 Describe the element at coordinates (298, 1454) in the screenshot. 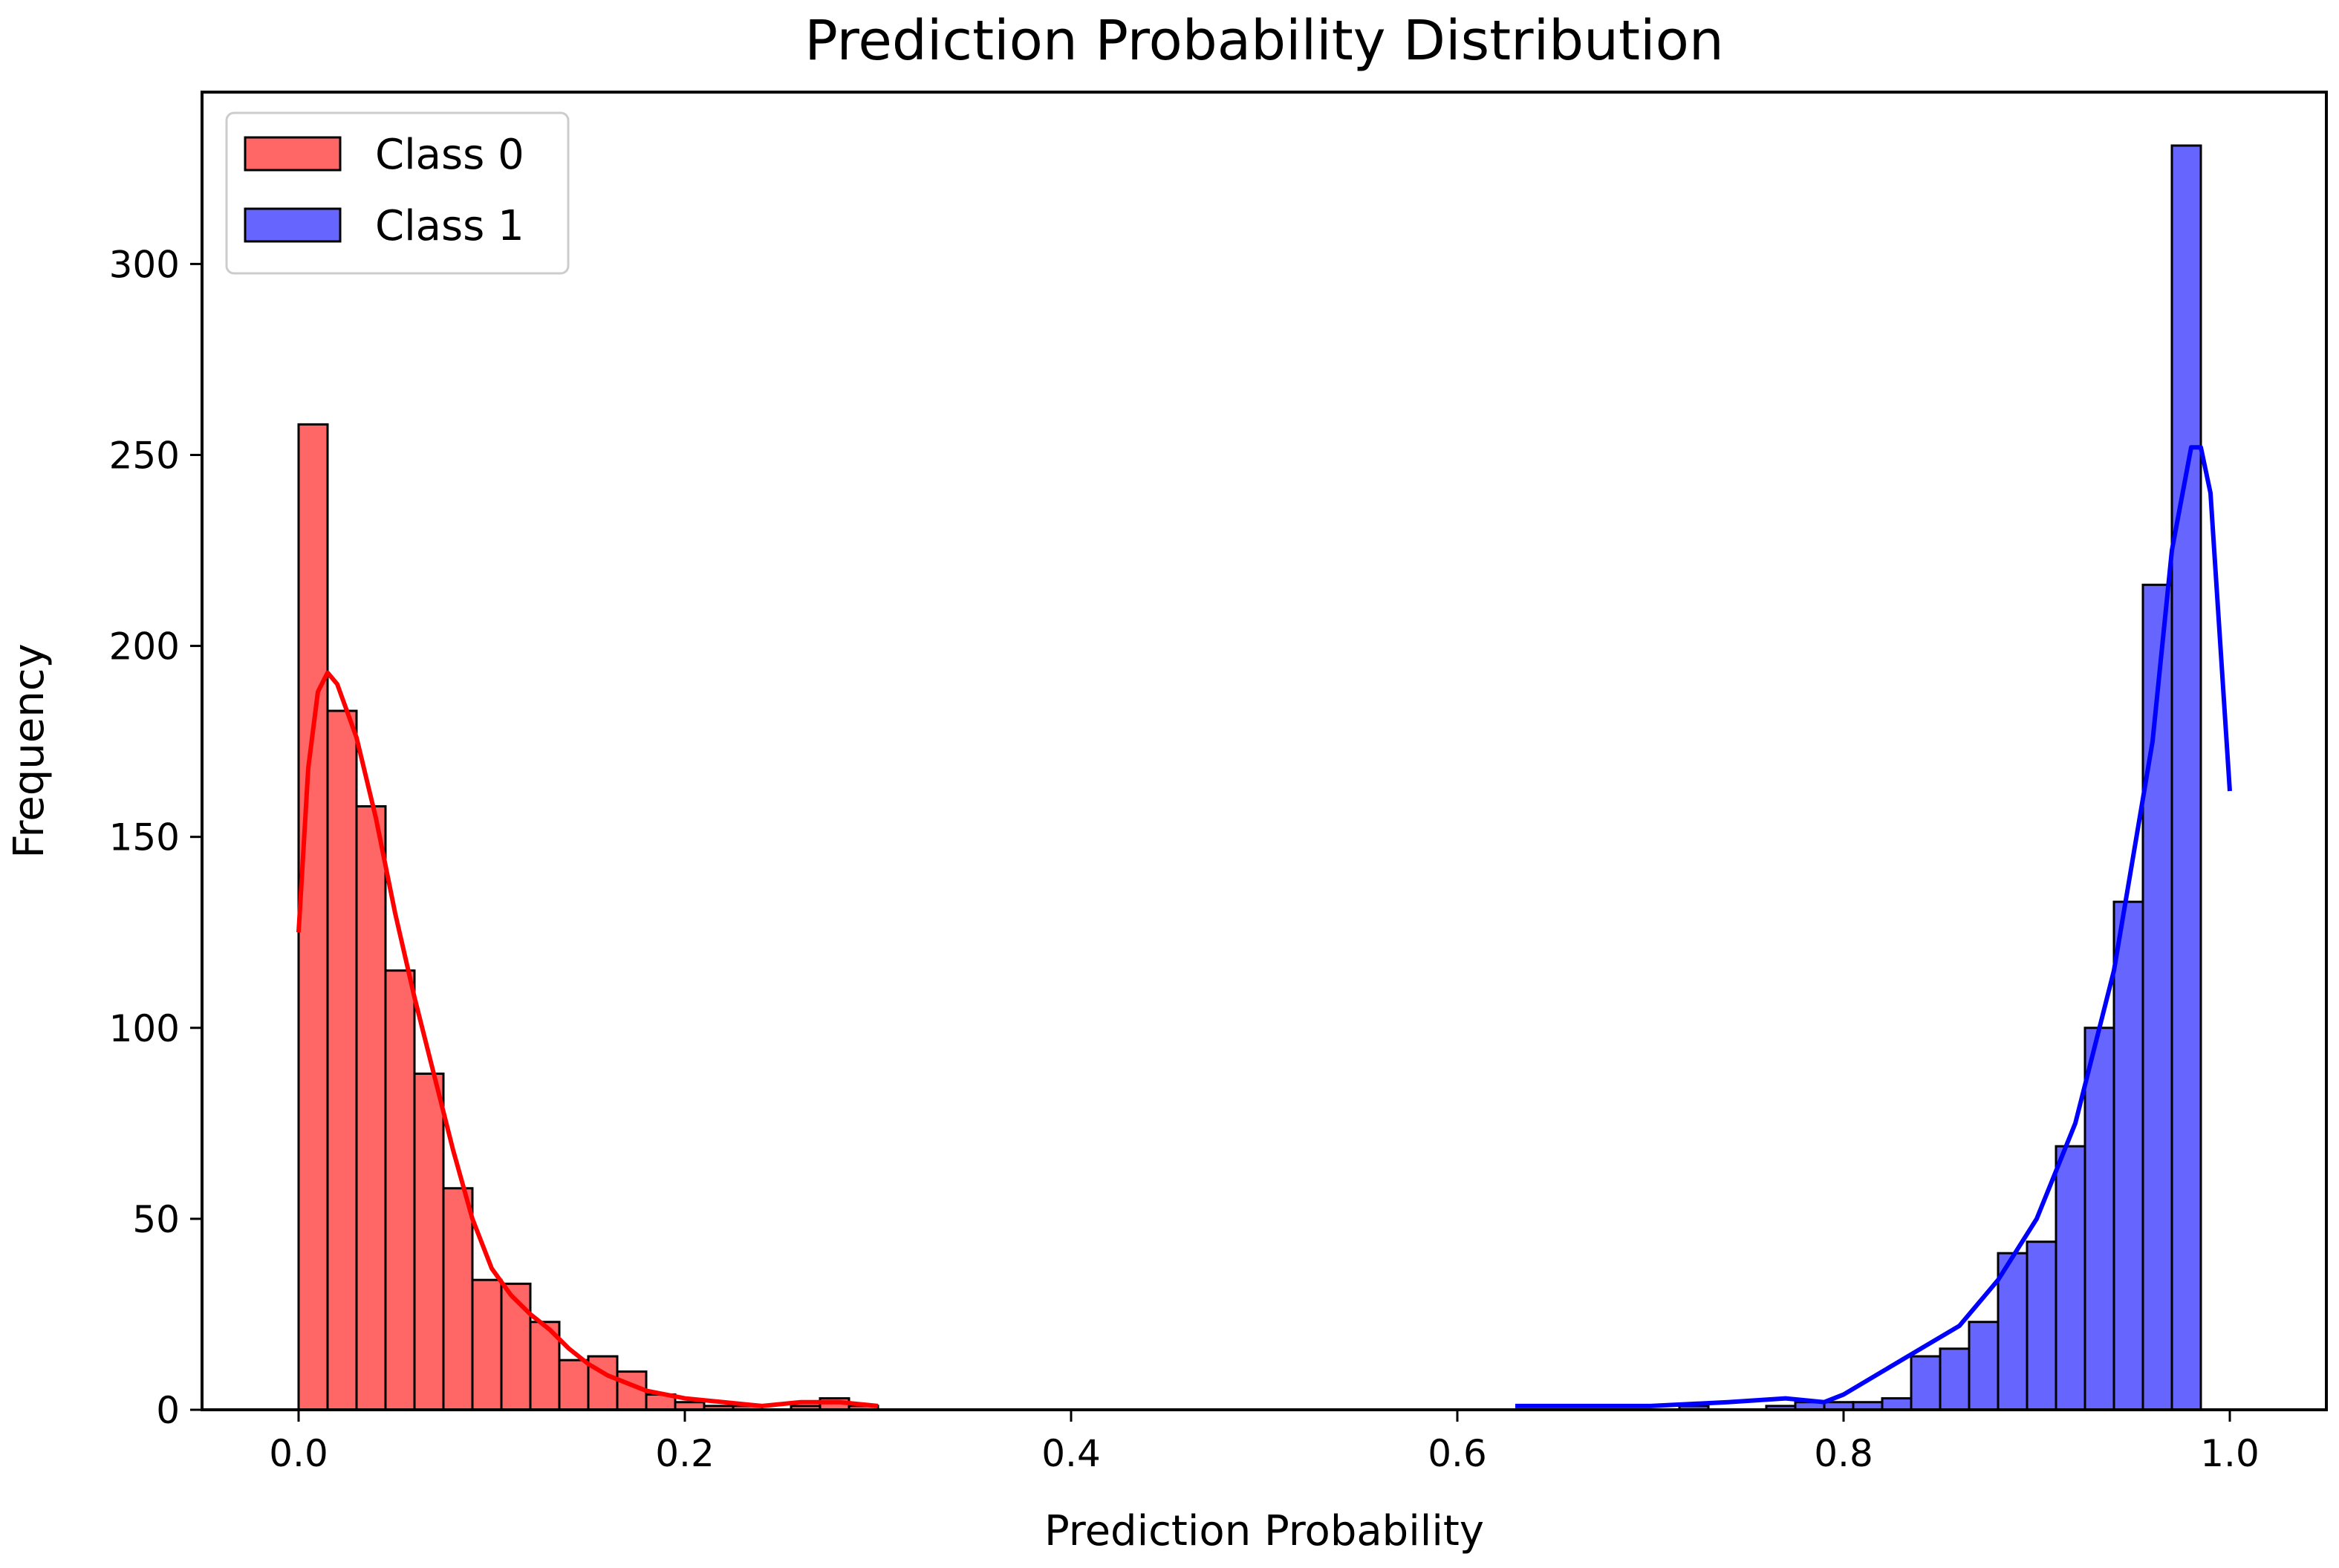

I see `x-tick-label-0: 0.0` at that location.